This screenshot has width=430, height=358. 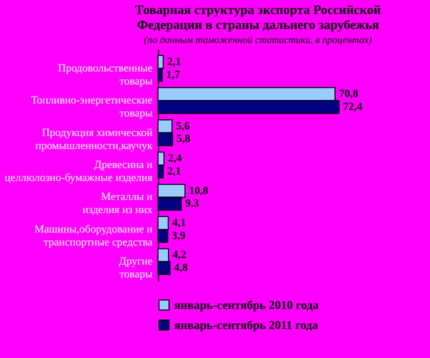 What do you see at coordinates (94, 139) in the screenshot?
I see `y-tick-label: Продукция химической промышленности,каучук` at bounding box center [94, 139].